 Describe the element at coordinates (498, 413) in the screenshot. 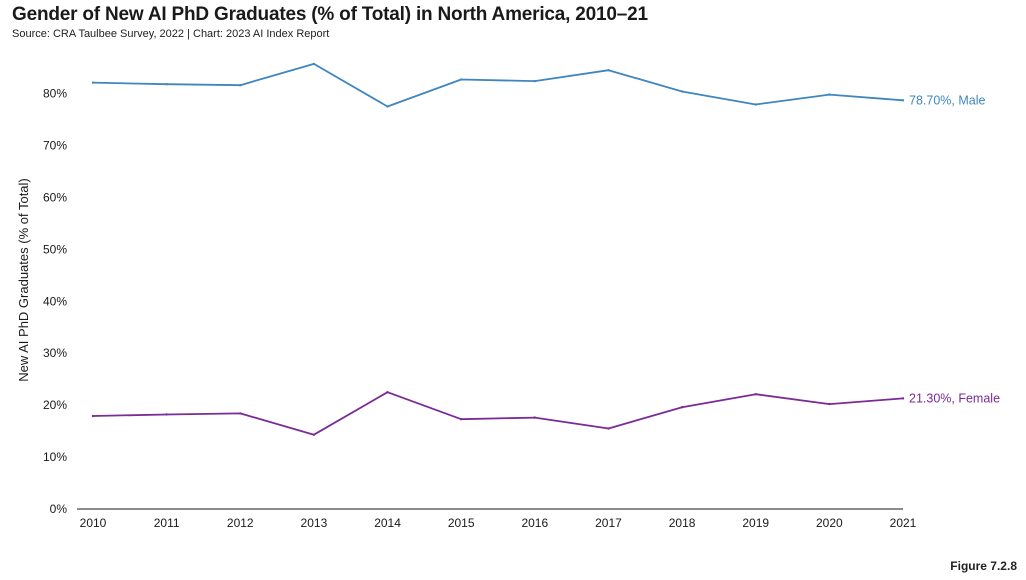

I see `series-line-female` at that location.